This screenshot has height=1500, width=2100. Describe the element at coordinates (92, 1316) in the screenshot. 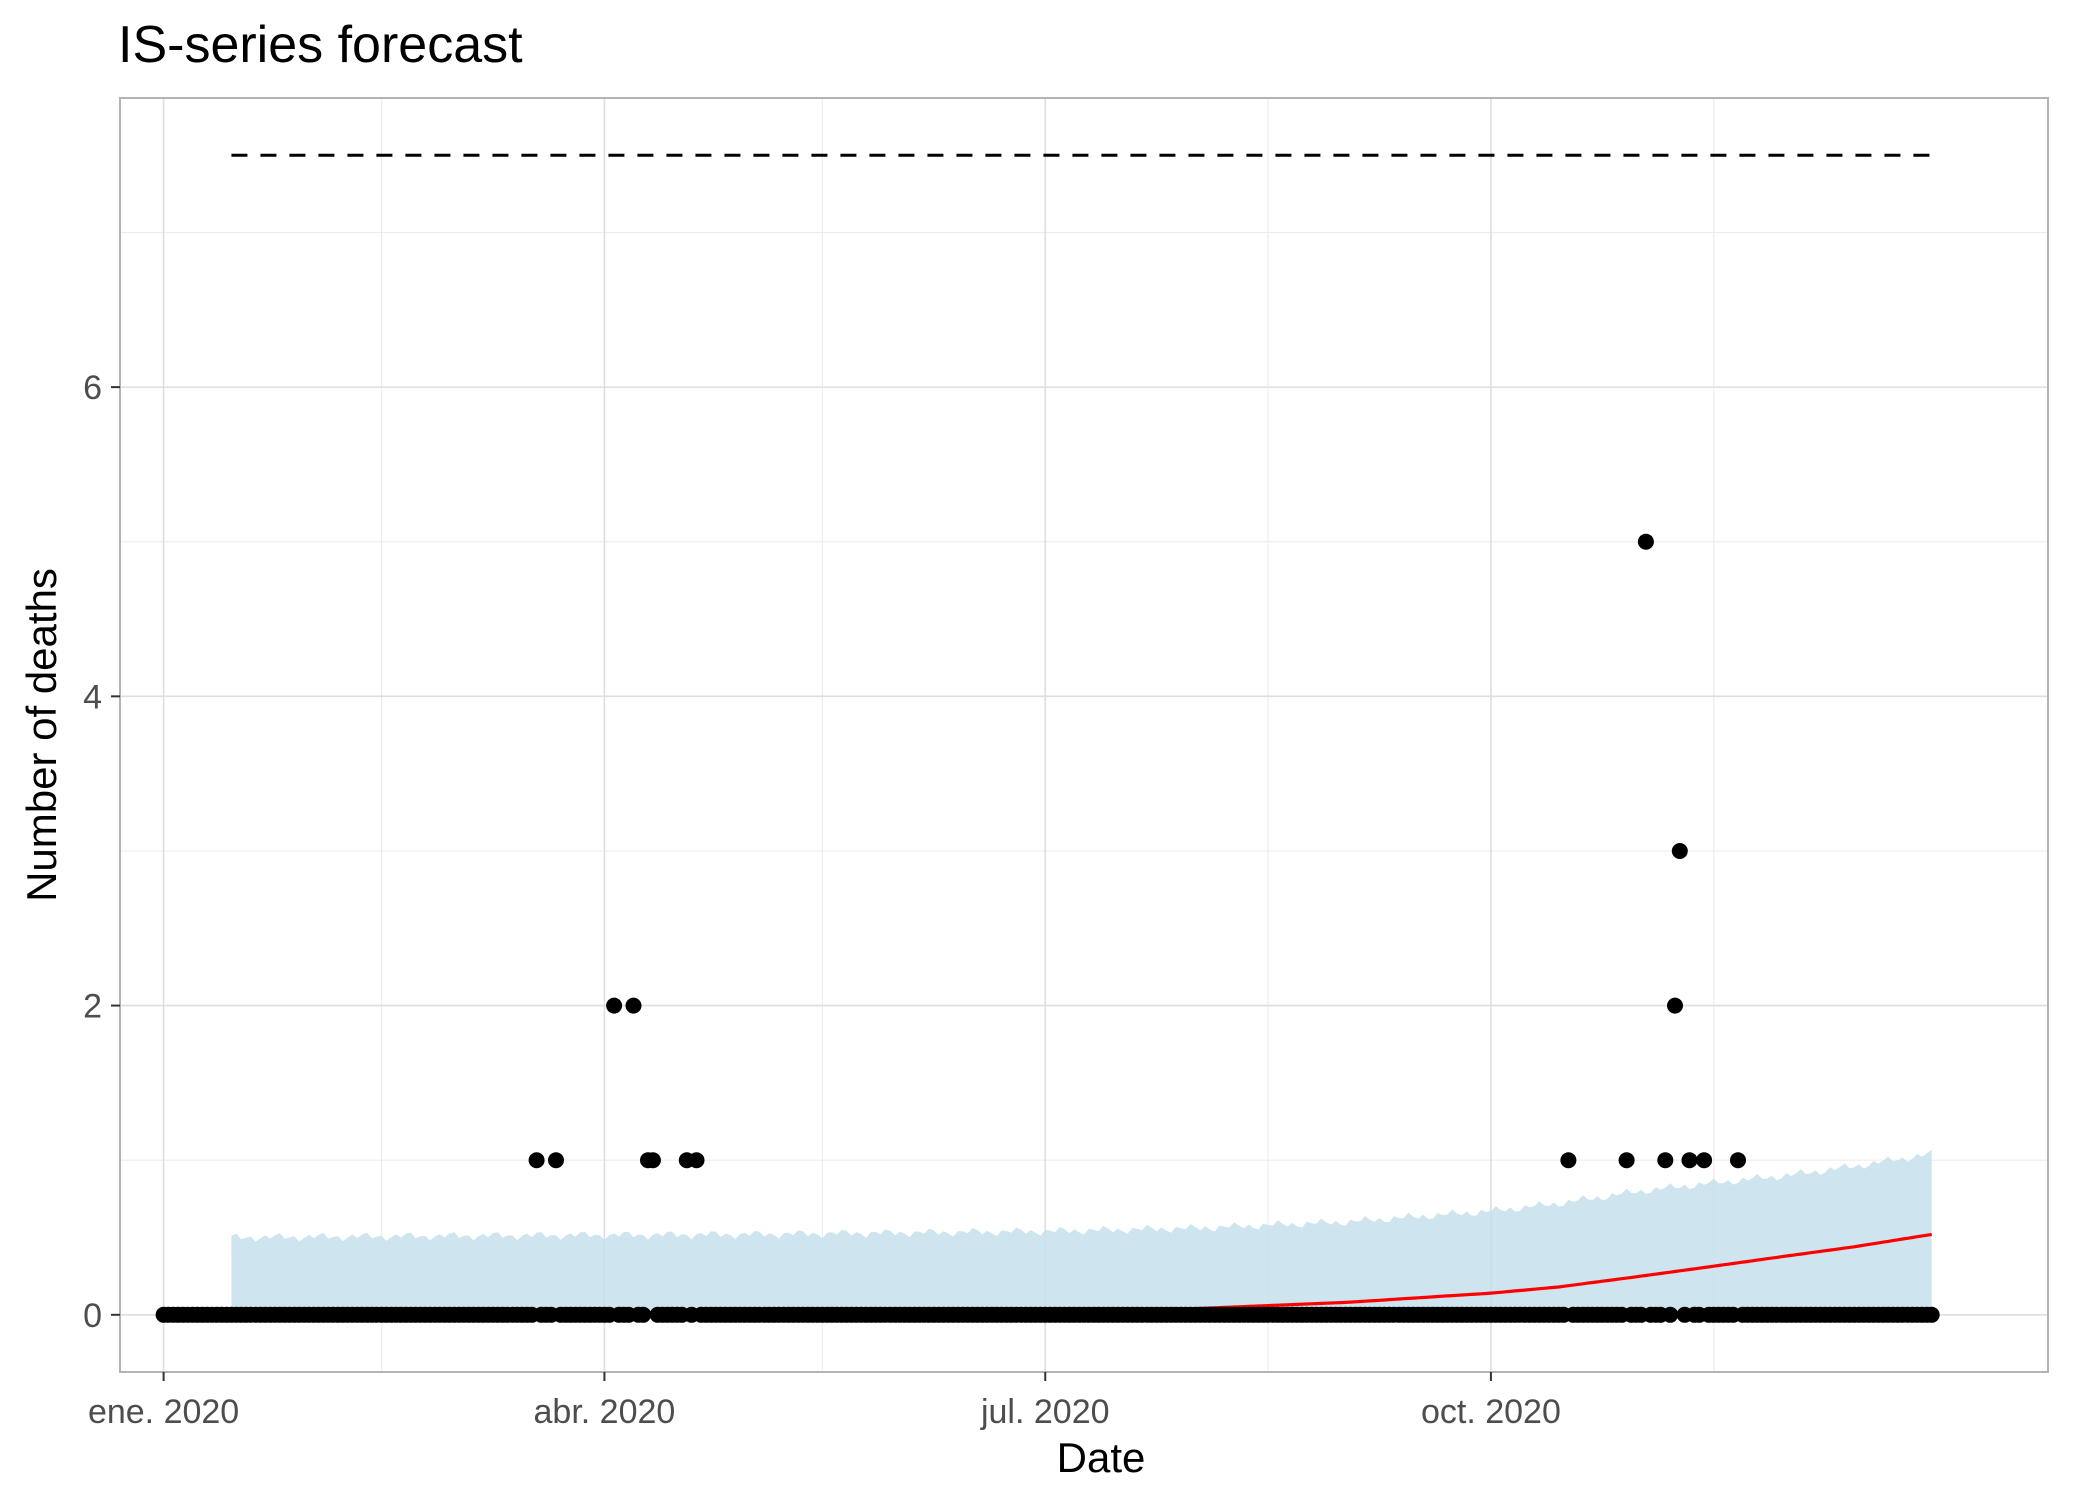

I see `y-tick-label: 0` at that location.